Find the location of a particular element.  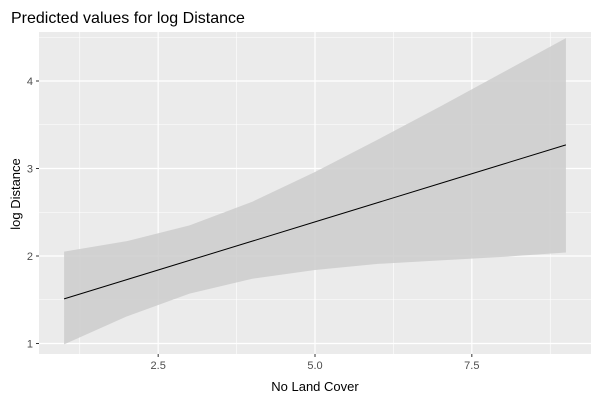

x-axis-title: No Land Cover is located at coordinates (315, 386).